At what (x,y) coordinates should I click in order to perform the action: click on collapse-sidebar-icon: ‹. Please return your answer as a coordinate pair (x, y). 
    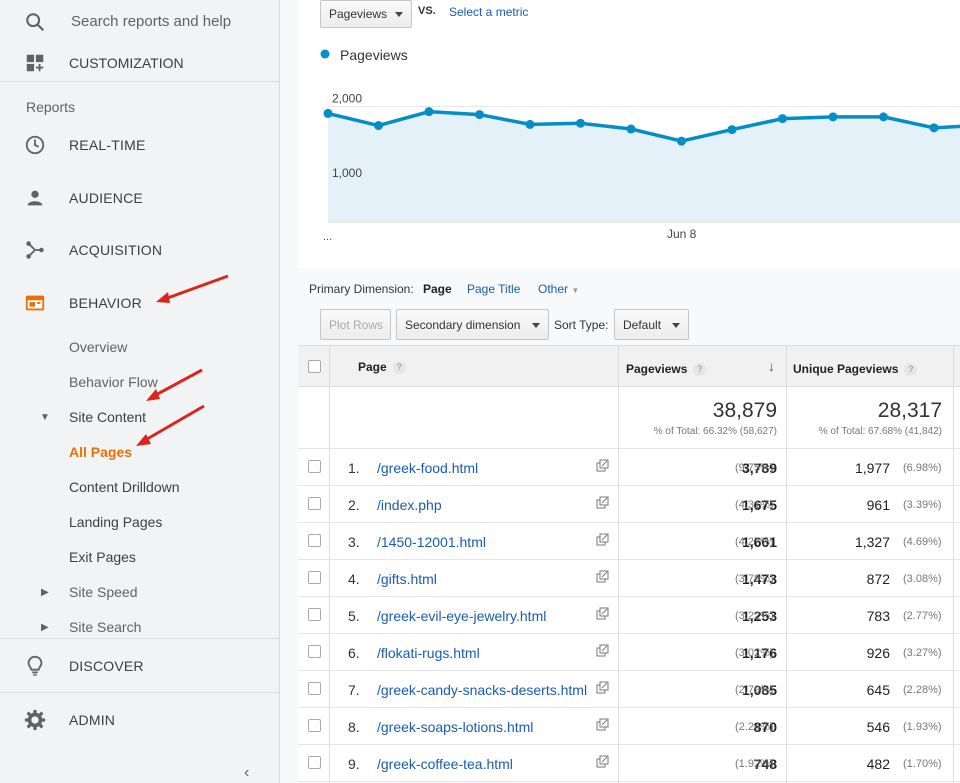
    Looking at the image, I should click on (247, 772).